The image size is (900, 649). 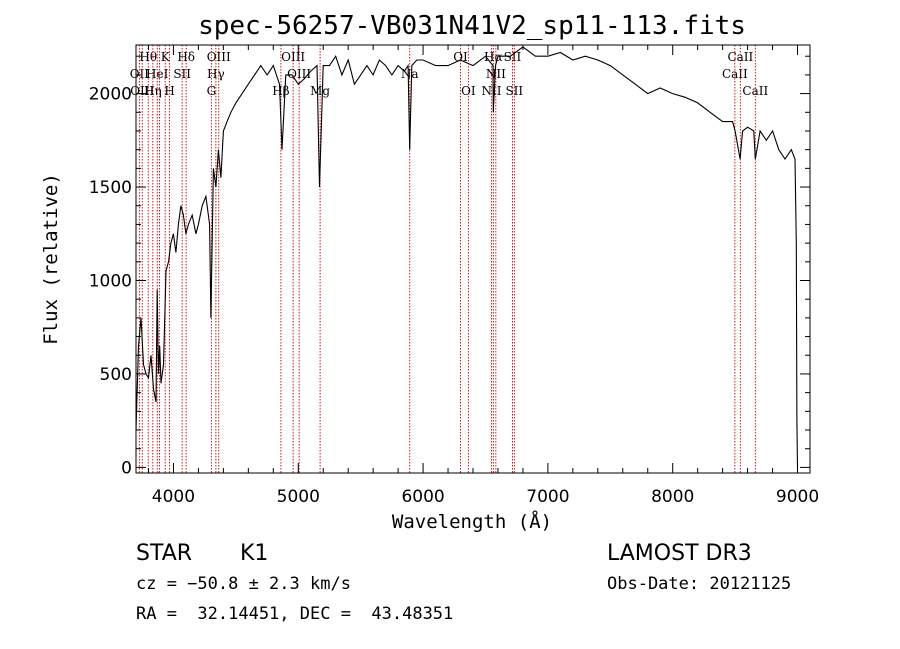 What do you see at coordinates (679, 553) in the screenshot?
I see `survey-name: LAMOST DR3` at bounding box center [679, 553].